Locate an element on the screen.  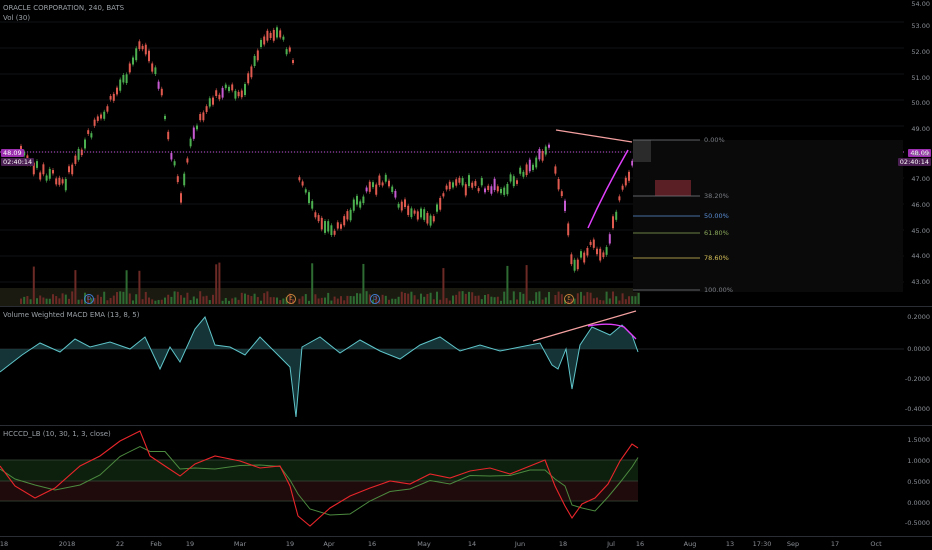
time-axis-label: 22 is located at coordinates (120, 544).